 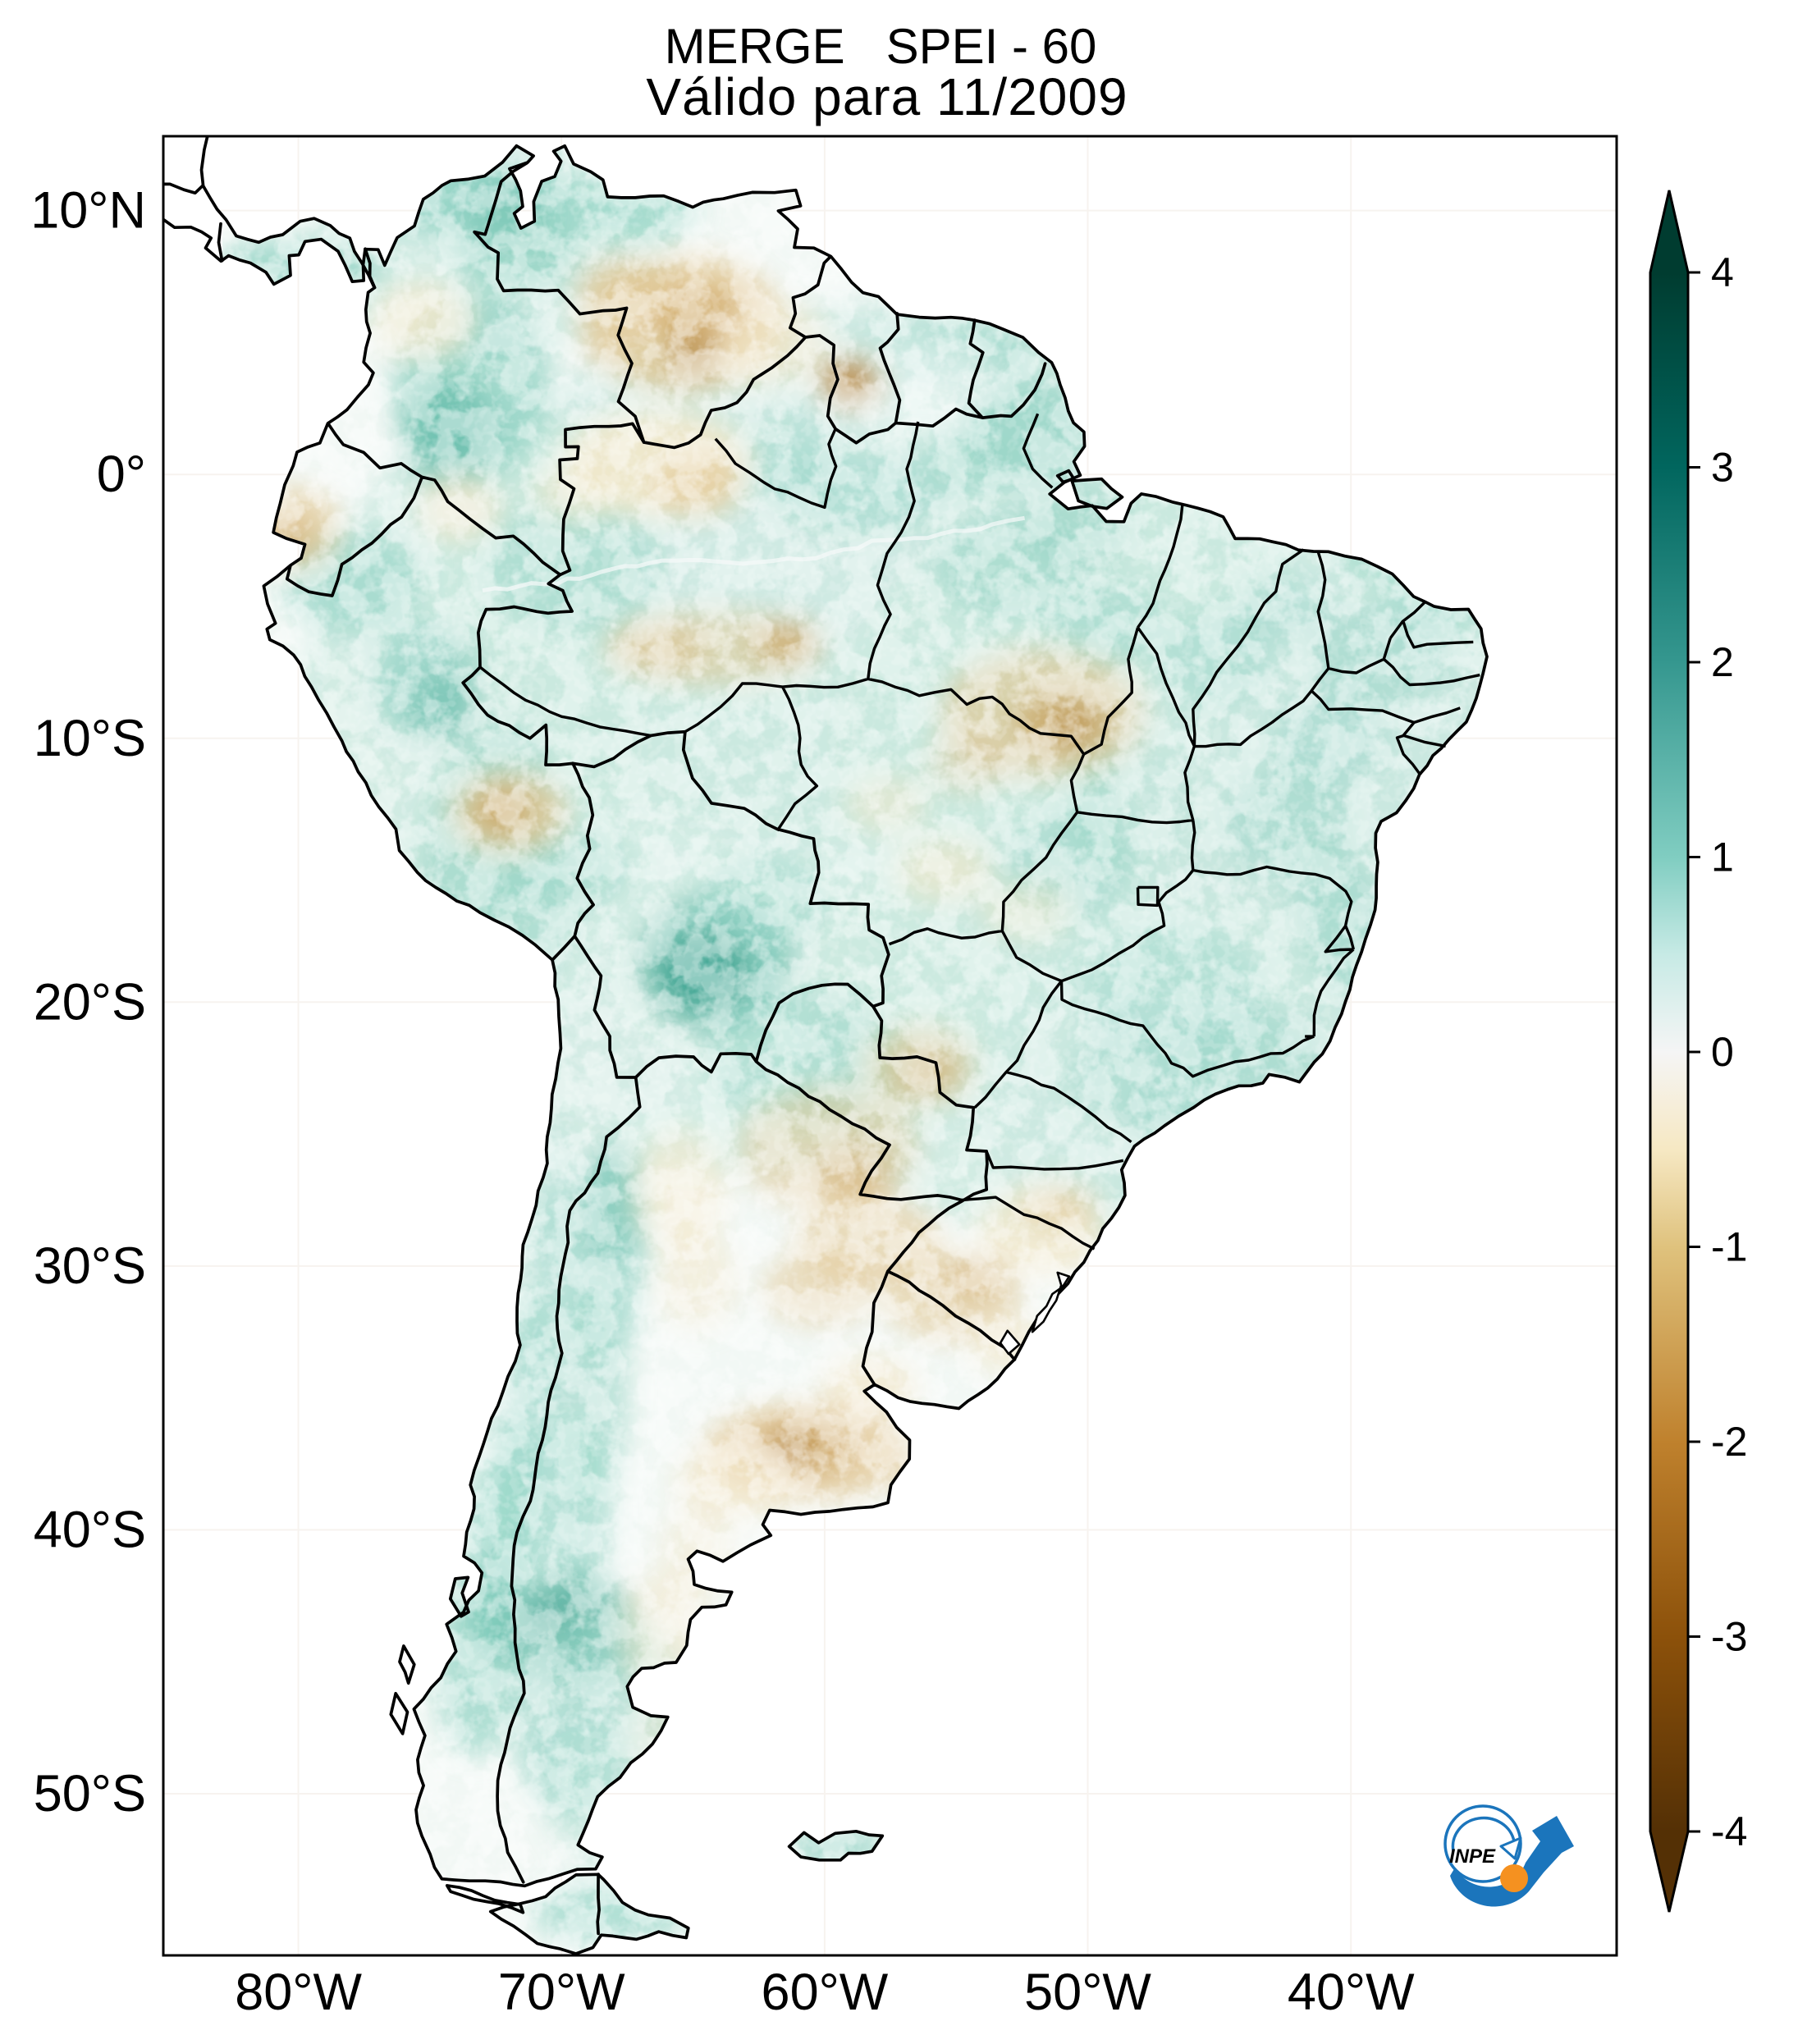 What do you see at coordinates (1722, 1052) in the screenshot?
I see `svg-text: 0` at bounding box center [1722, 1052].